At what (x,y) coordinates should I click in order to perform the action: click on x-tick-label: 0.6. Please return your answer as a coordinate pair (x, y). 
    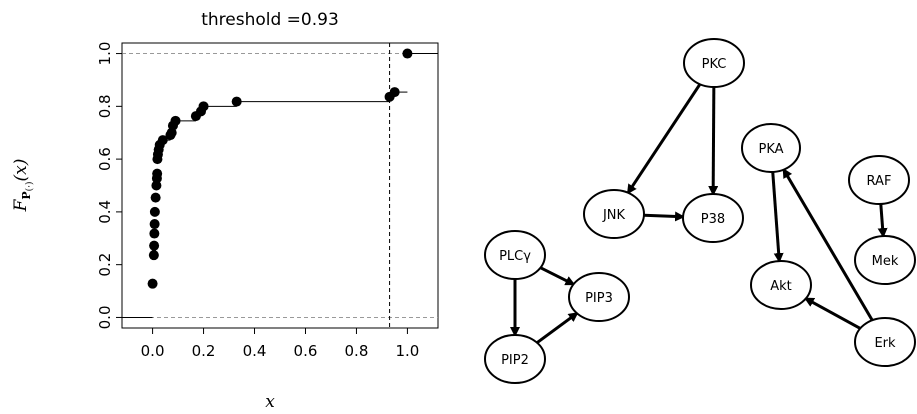
    Looking at the image, I should click on (306, 351).